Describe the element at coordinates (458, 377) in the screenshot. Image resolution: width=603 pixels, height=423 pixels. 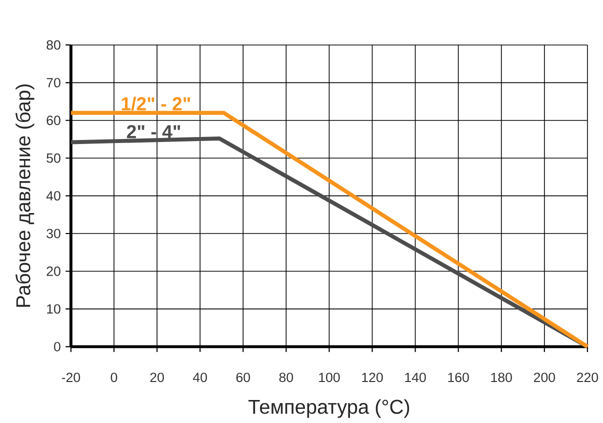
I see `x-tick-label: 160` at that location.